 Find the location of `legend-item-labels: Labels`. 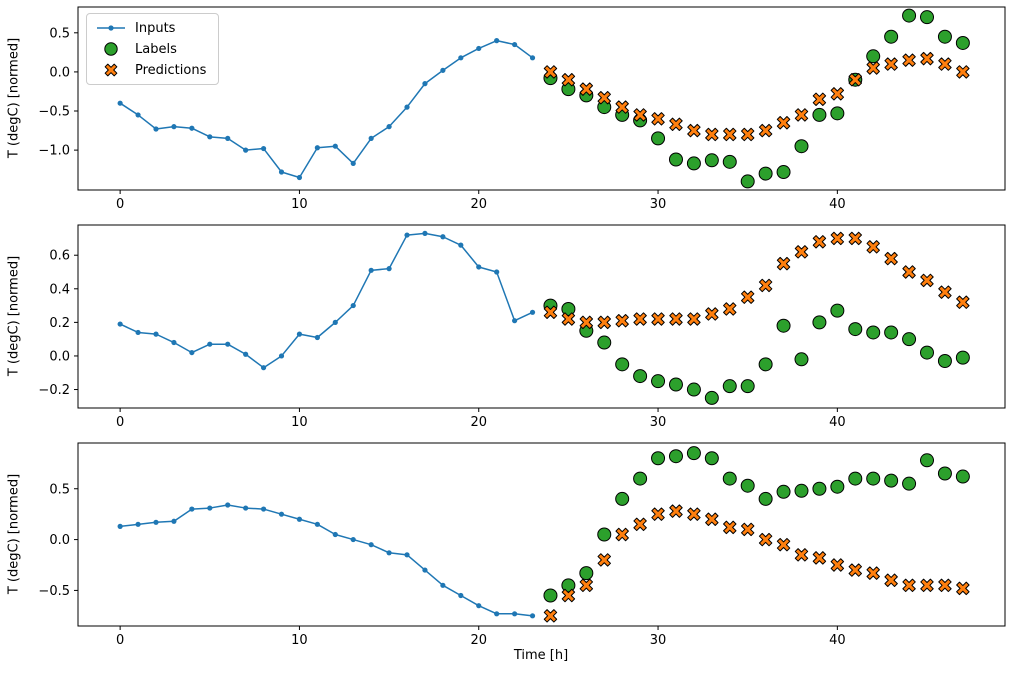

legend-item-labels: Labels is located at coordinates (150, 49).